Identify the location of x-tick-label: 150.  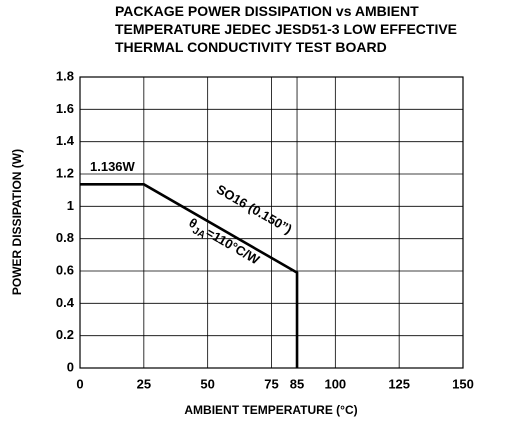
(463, 383).